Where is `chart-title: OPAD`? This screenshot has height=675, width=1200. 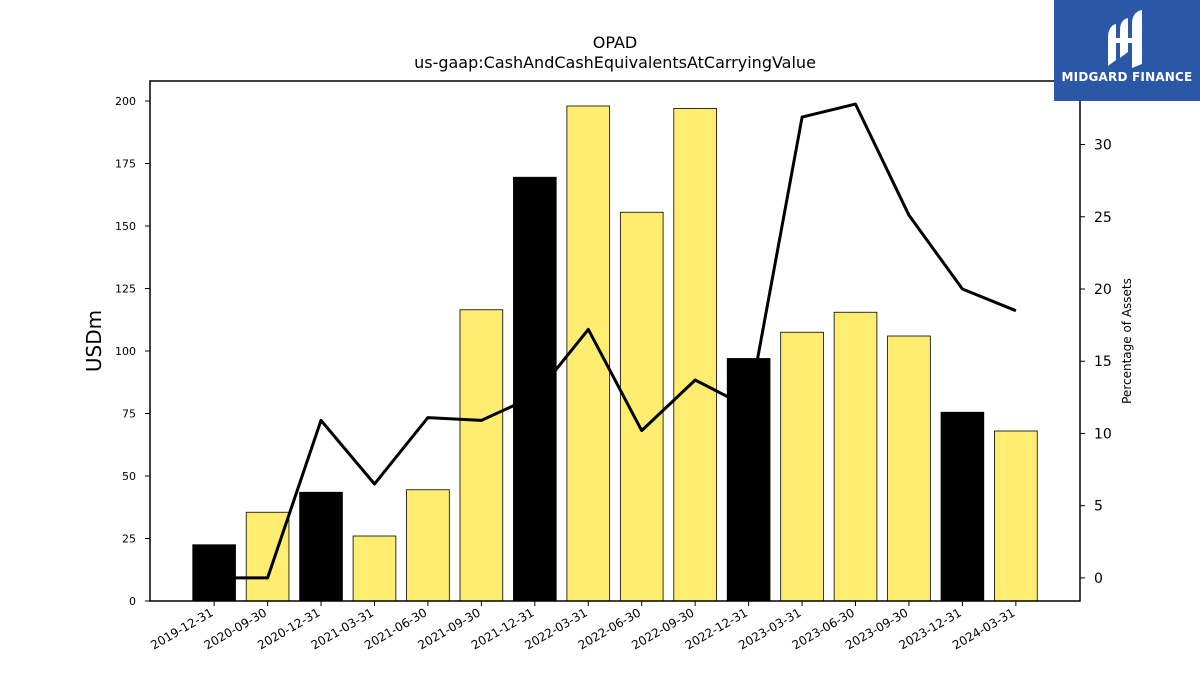
chart-title: OPAD is located at coordinates (615, 42).